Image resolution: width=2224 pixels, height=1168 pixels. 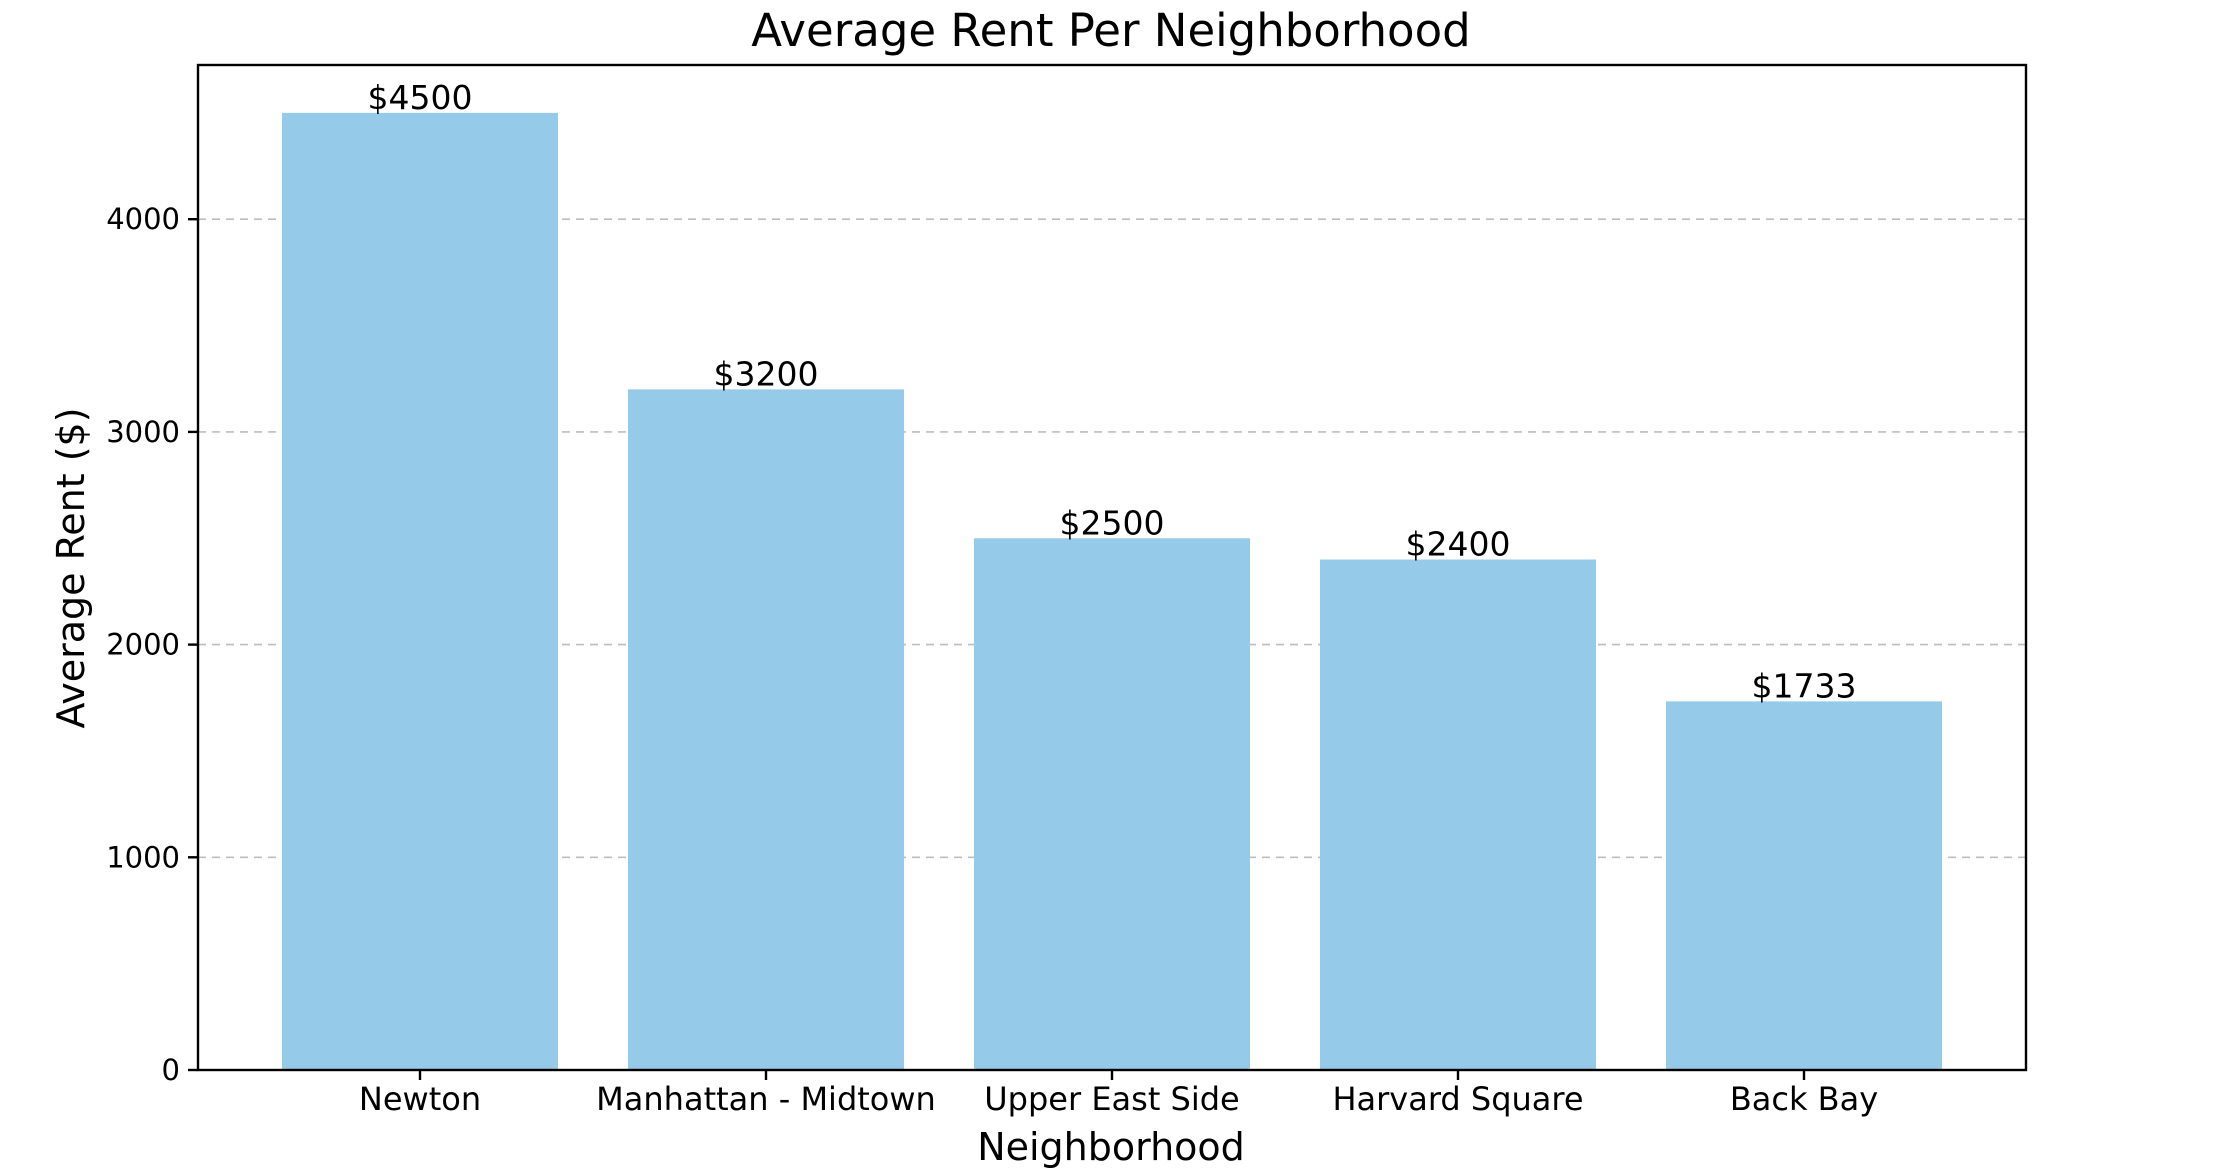 I want to click on x-tick-label: Manhattan - Midtown, so click(x=766, y=1099).